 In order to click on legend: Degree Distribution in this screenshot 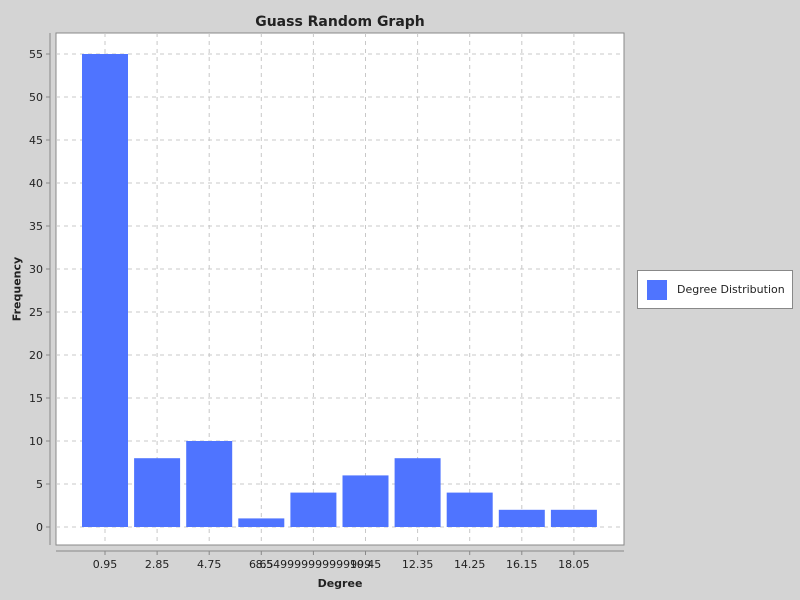, I will do `click(715, 289)`.